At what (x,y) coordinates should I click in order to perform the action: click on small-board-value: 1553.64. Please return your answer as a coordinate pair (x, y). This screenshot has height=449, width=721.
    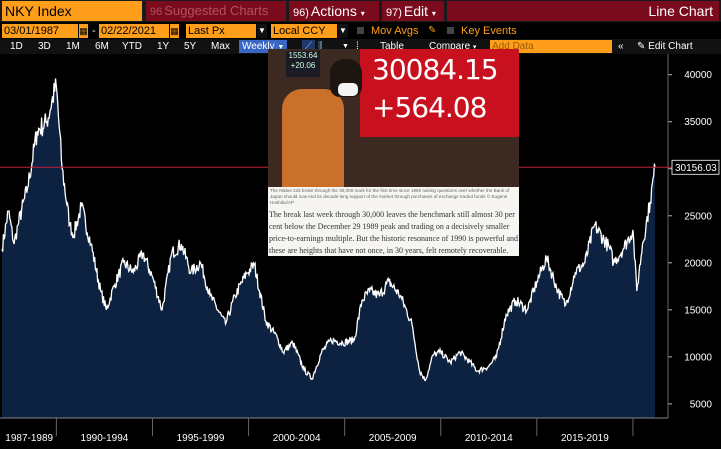
    Looking at the image, I should click on (303, 55).